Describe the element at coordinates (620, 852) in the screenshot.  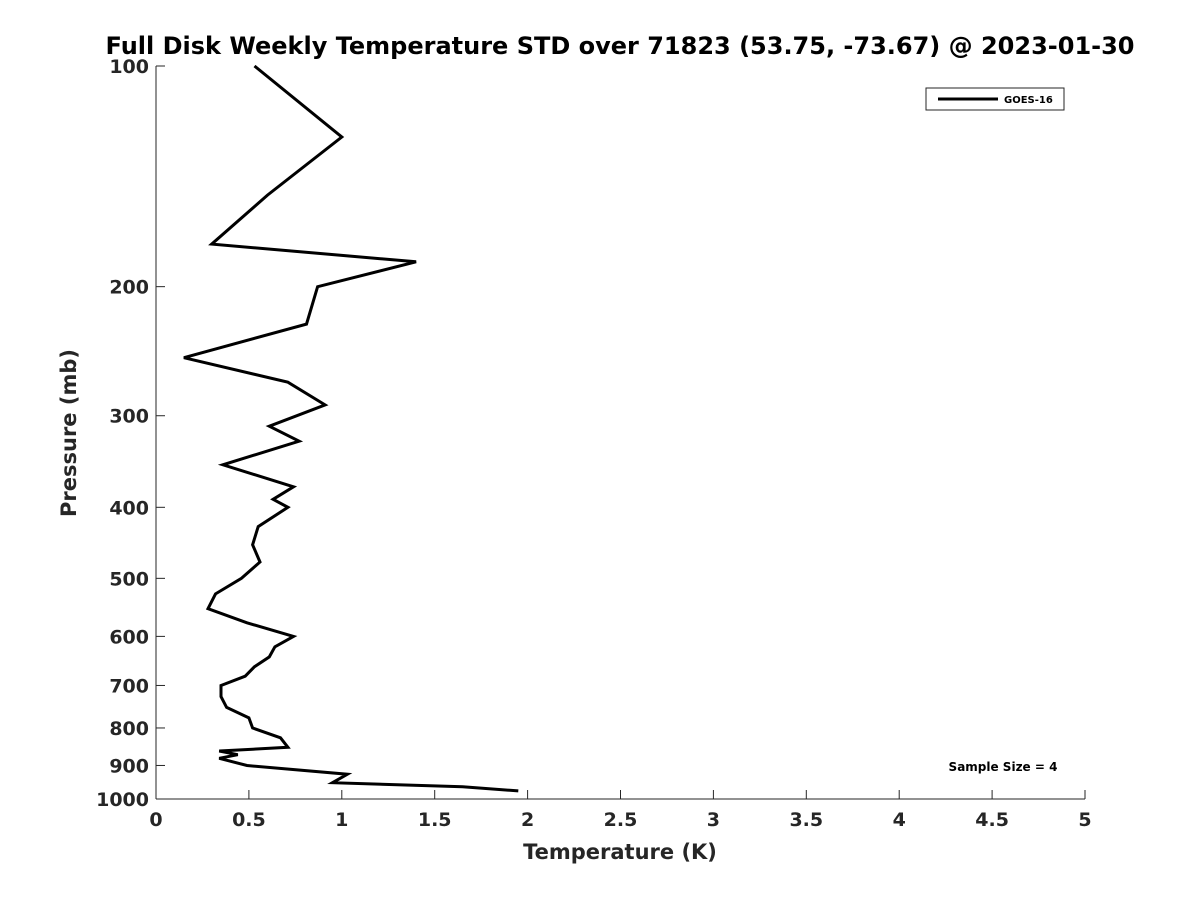
I see `x-axis-label: Temperature (K)` at that location.